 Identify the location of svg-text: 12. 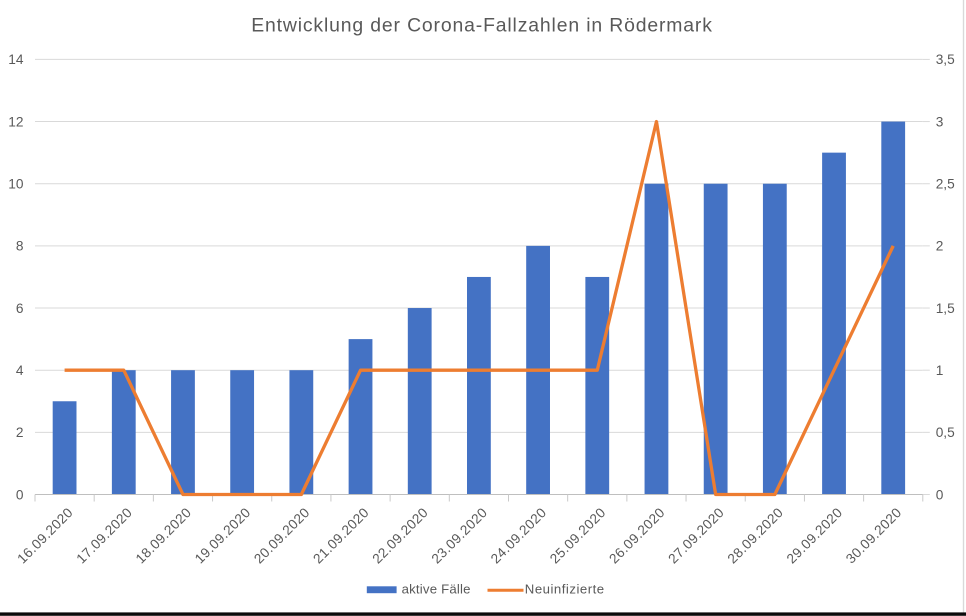
(15, 121).